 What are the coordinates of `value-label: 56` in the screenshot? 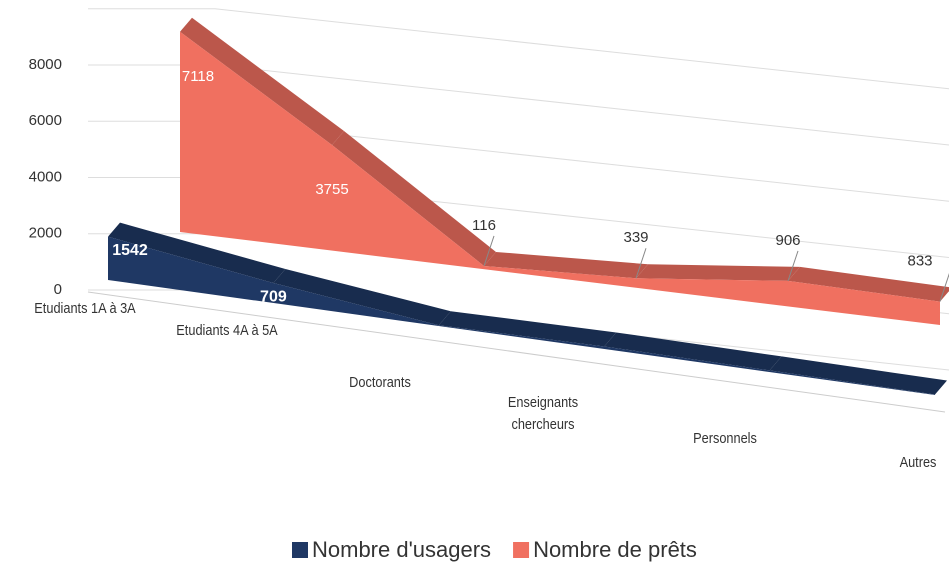 It's located at (770, 384).